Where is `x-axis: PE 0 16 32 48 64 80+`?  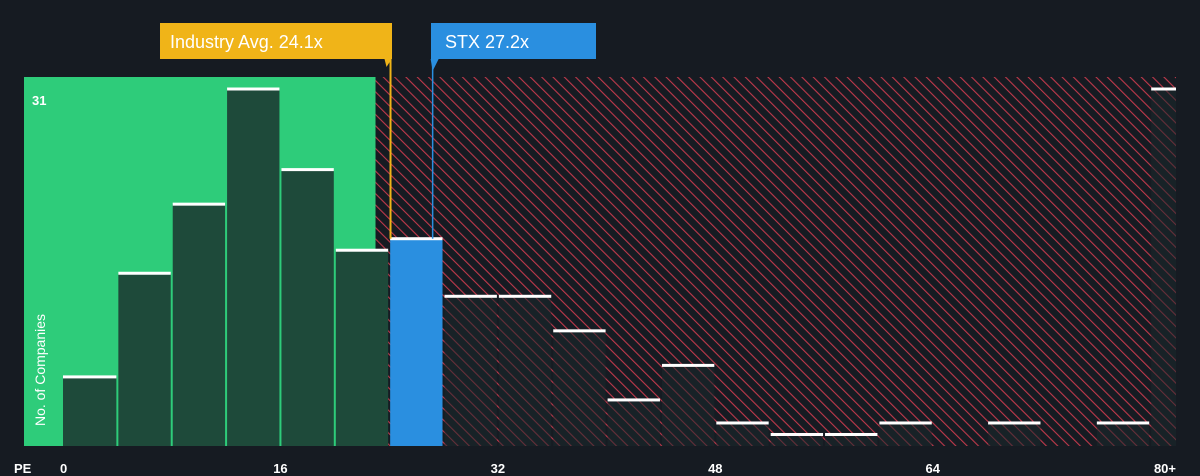 x-axis: PE 0 16 32 48 64 80+ is located at coordinates (600, 461).